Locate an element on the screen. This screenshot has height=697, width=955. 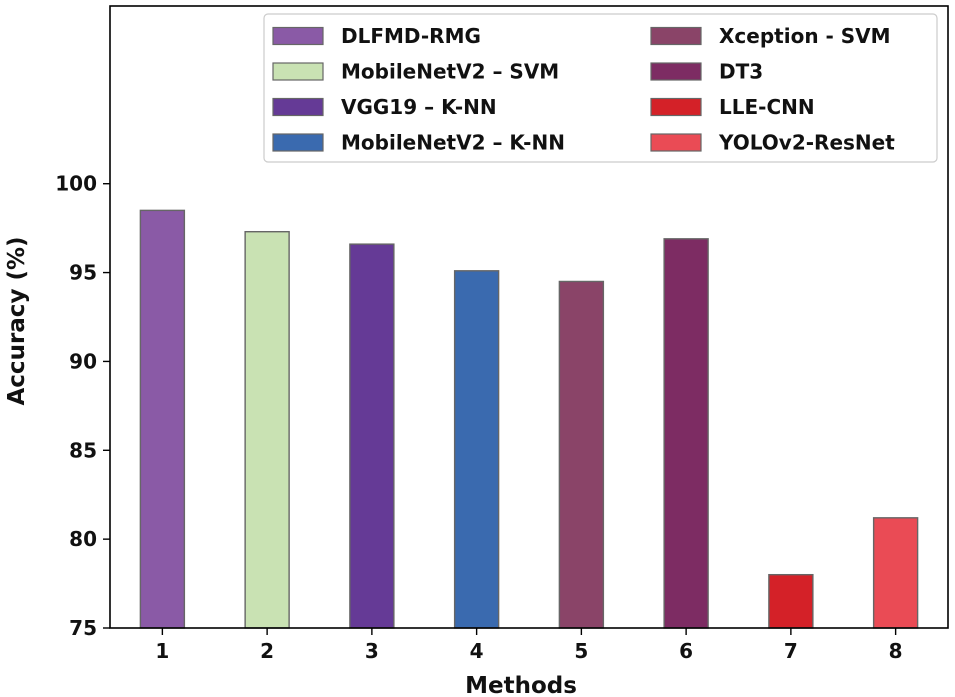
legend-entry-label: DLFMD-RMG is located at coordinates (411, 36).